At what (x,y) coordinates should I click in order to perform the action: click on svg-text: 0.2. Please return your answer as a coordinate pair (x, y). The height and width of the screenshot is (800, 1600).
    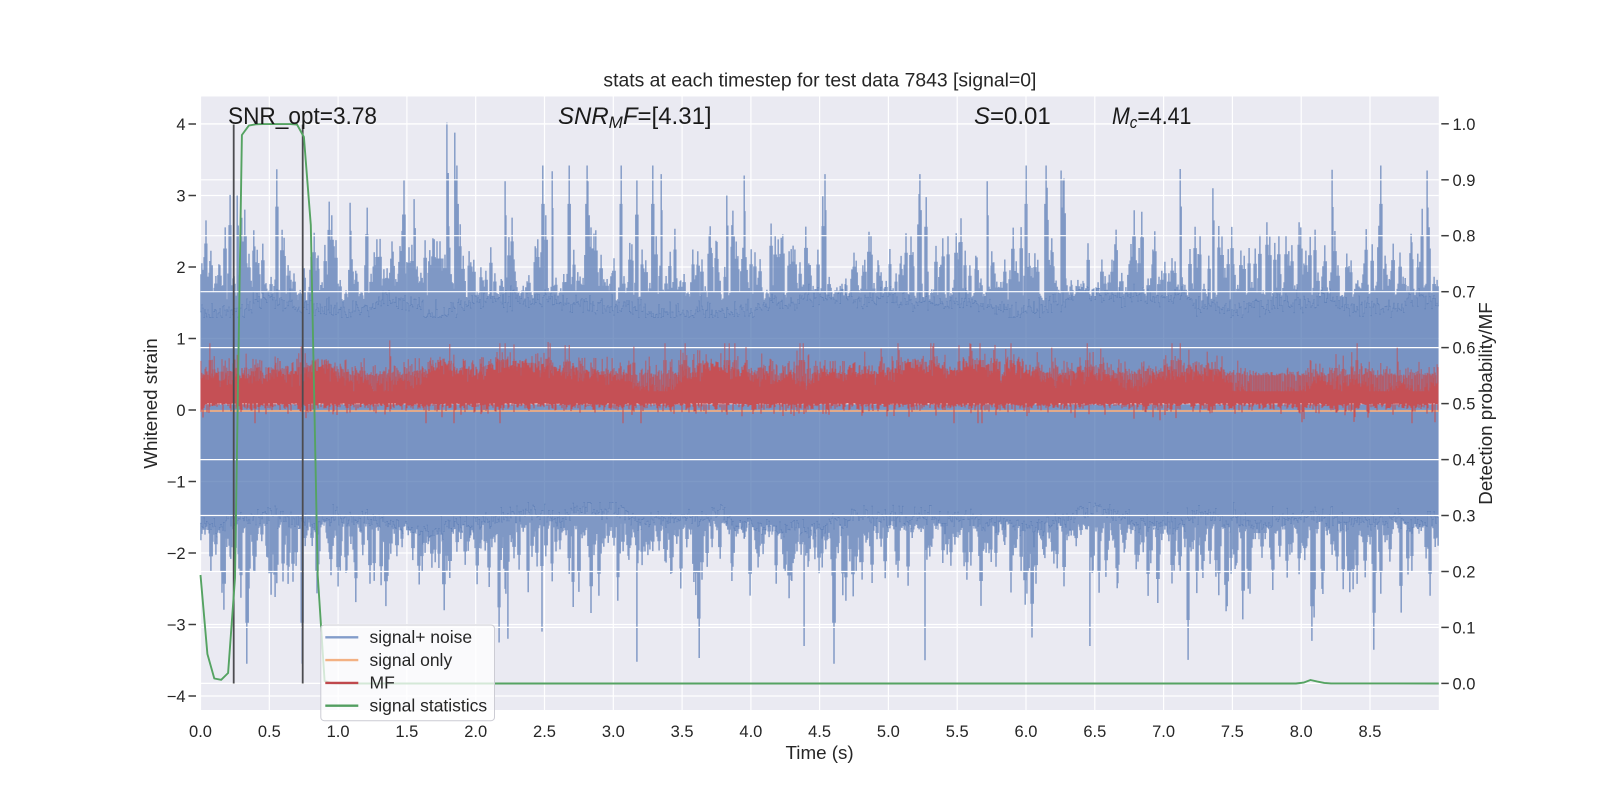
    Looking at the image, I should click on (1464, 573).